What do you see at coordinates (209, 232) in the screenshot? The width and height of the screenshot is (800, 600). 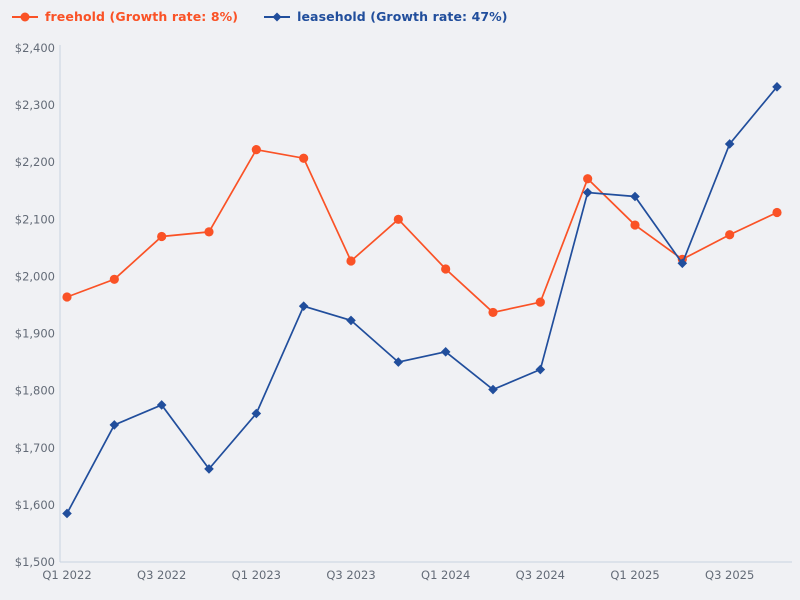 I see `point-freehold-q4-2022` at bounding box center [209, 232].